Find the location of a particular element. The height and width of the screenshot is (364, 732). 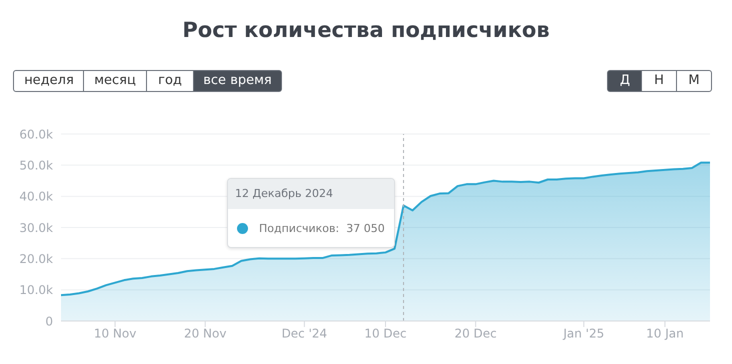

y-tick-label: 10.0k is located at coordinates (36, 290).